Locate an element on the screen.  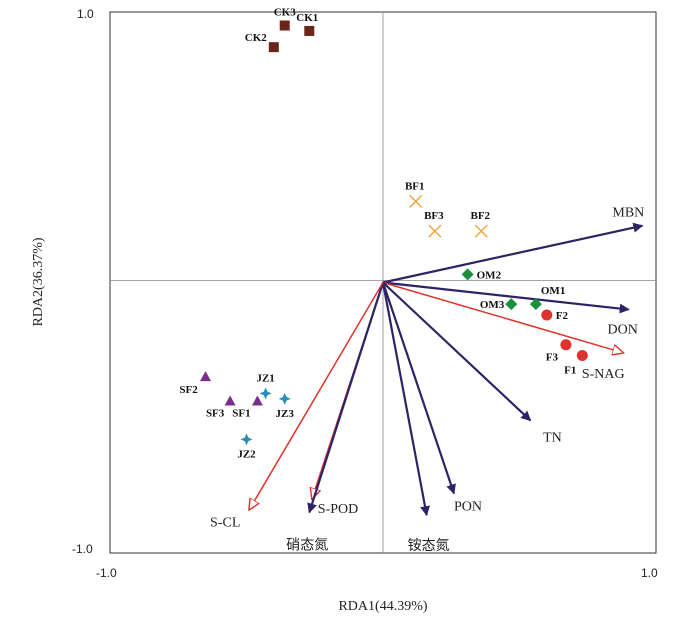
vector-label-s-nag: S-NAG is located at coordinates (603, 374).